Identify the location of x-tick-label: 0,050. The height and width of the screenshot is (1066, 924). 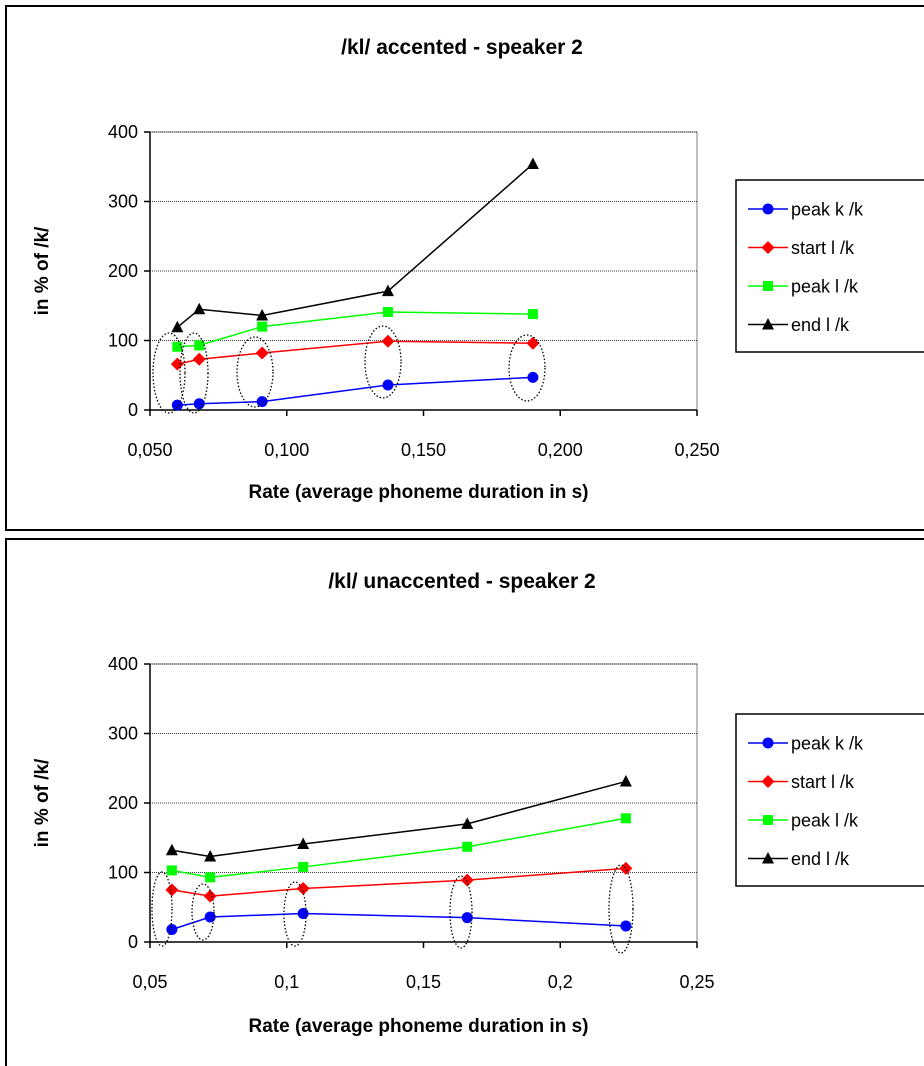
(149, 450).